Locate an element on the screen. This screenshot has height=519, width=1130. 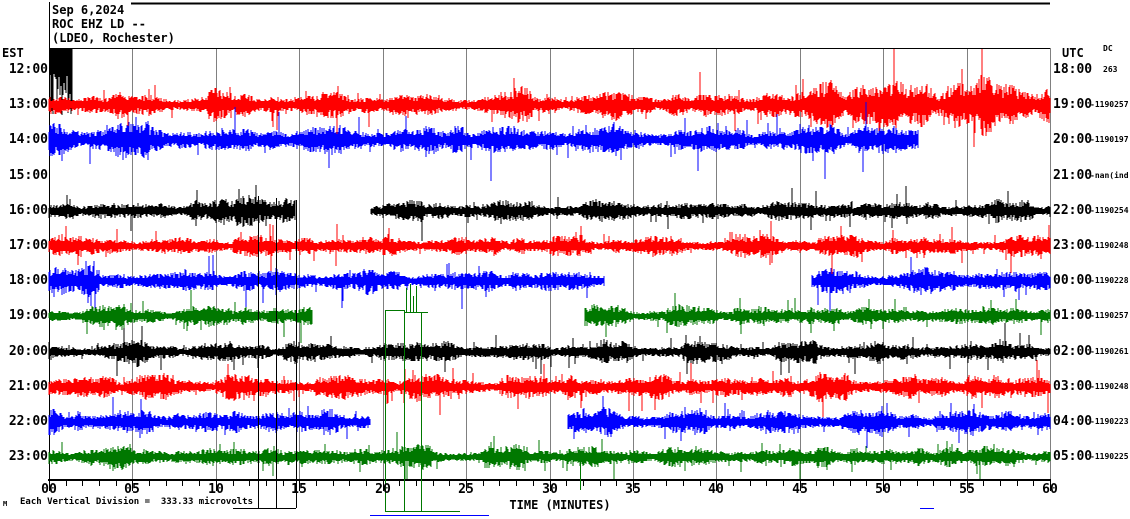
utc-time-label: 18:00 is located at coordinates (1073, 69).